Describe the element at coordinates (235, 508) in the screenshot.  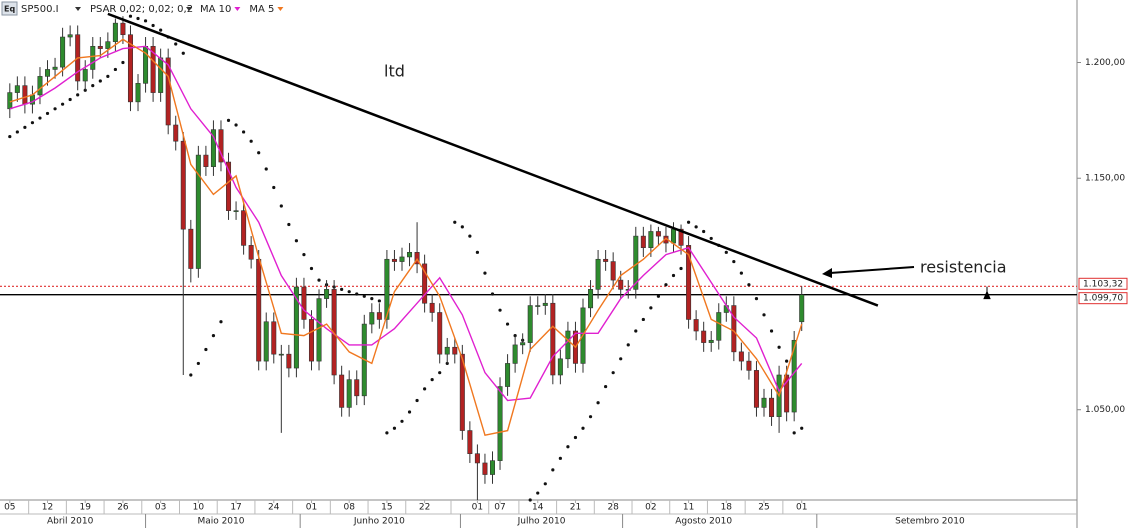
I see `x-tick-label: 17` at that location.